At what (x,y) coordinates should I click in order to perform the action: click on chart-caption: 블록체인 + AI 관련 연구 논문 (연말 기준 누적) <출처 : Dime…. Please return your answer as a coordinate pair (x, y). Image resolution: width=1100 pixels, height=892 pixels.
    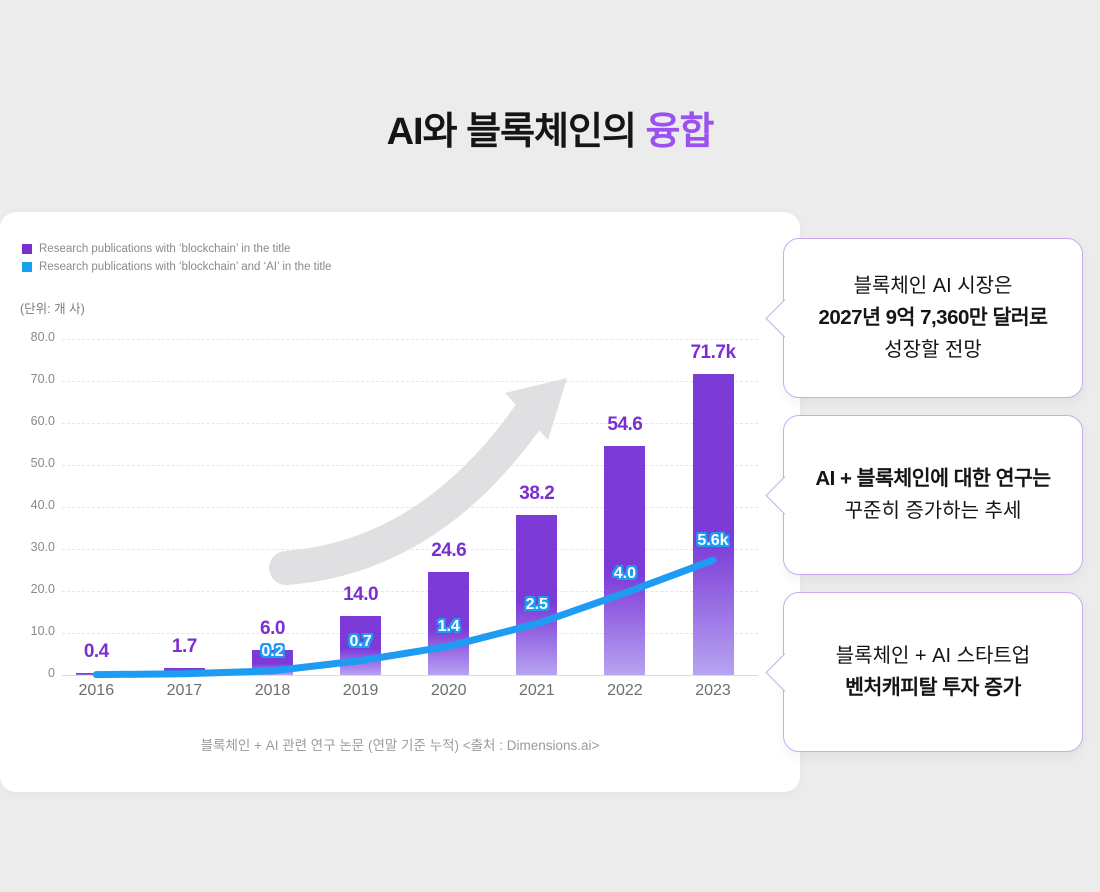
    Looking at the image, I should click on (400, 745).